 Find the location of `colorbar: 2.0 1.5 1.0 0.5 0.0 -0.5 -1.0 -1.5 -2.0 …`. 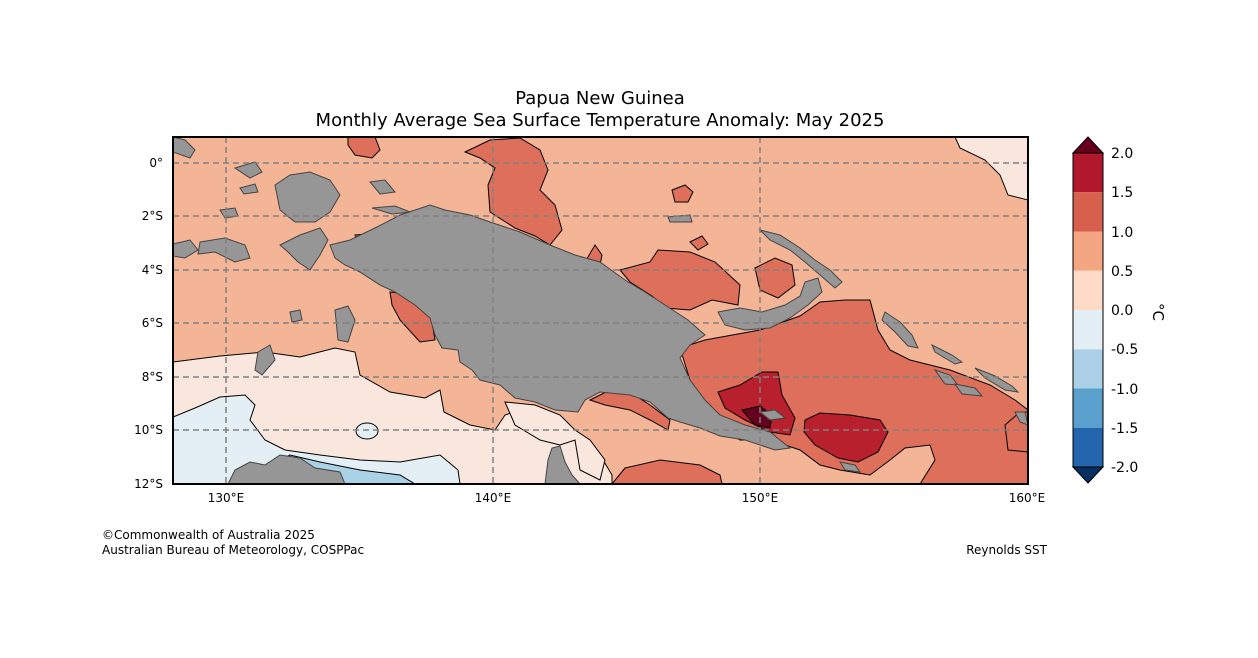

colorbar: 2.0 1.5 1.0 0.5 0.0 -0.5 -1.0 -1.5 -2.0 … is located at coordinates (1119, 310).